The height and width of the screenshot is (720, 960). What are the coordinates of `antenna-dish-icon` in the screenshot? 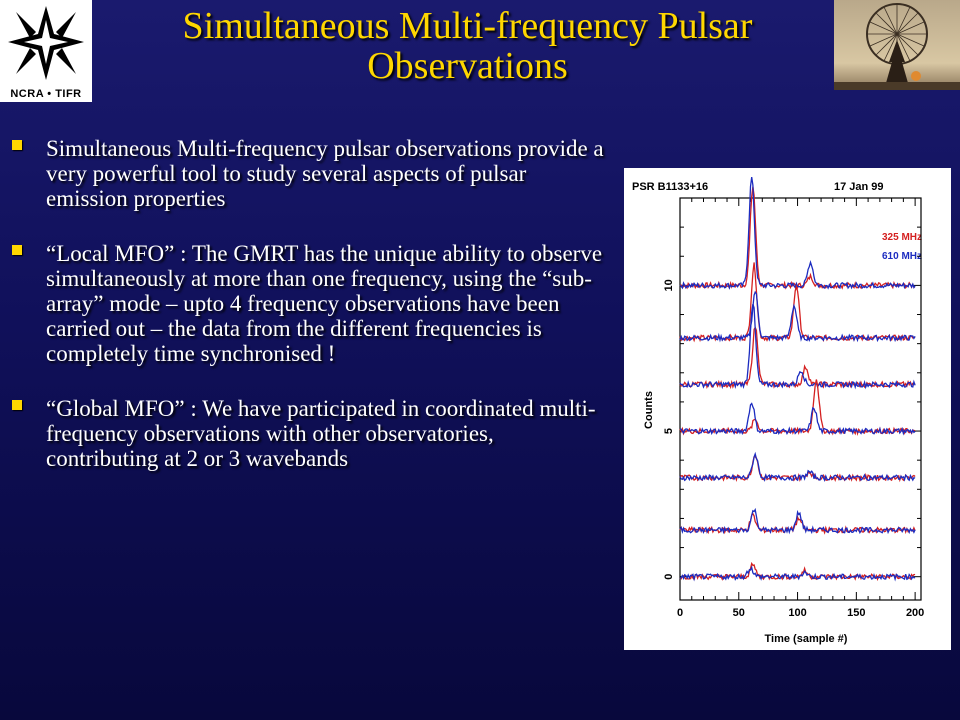 It's located at (897, 45).